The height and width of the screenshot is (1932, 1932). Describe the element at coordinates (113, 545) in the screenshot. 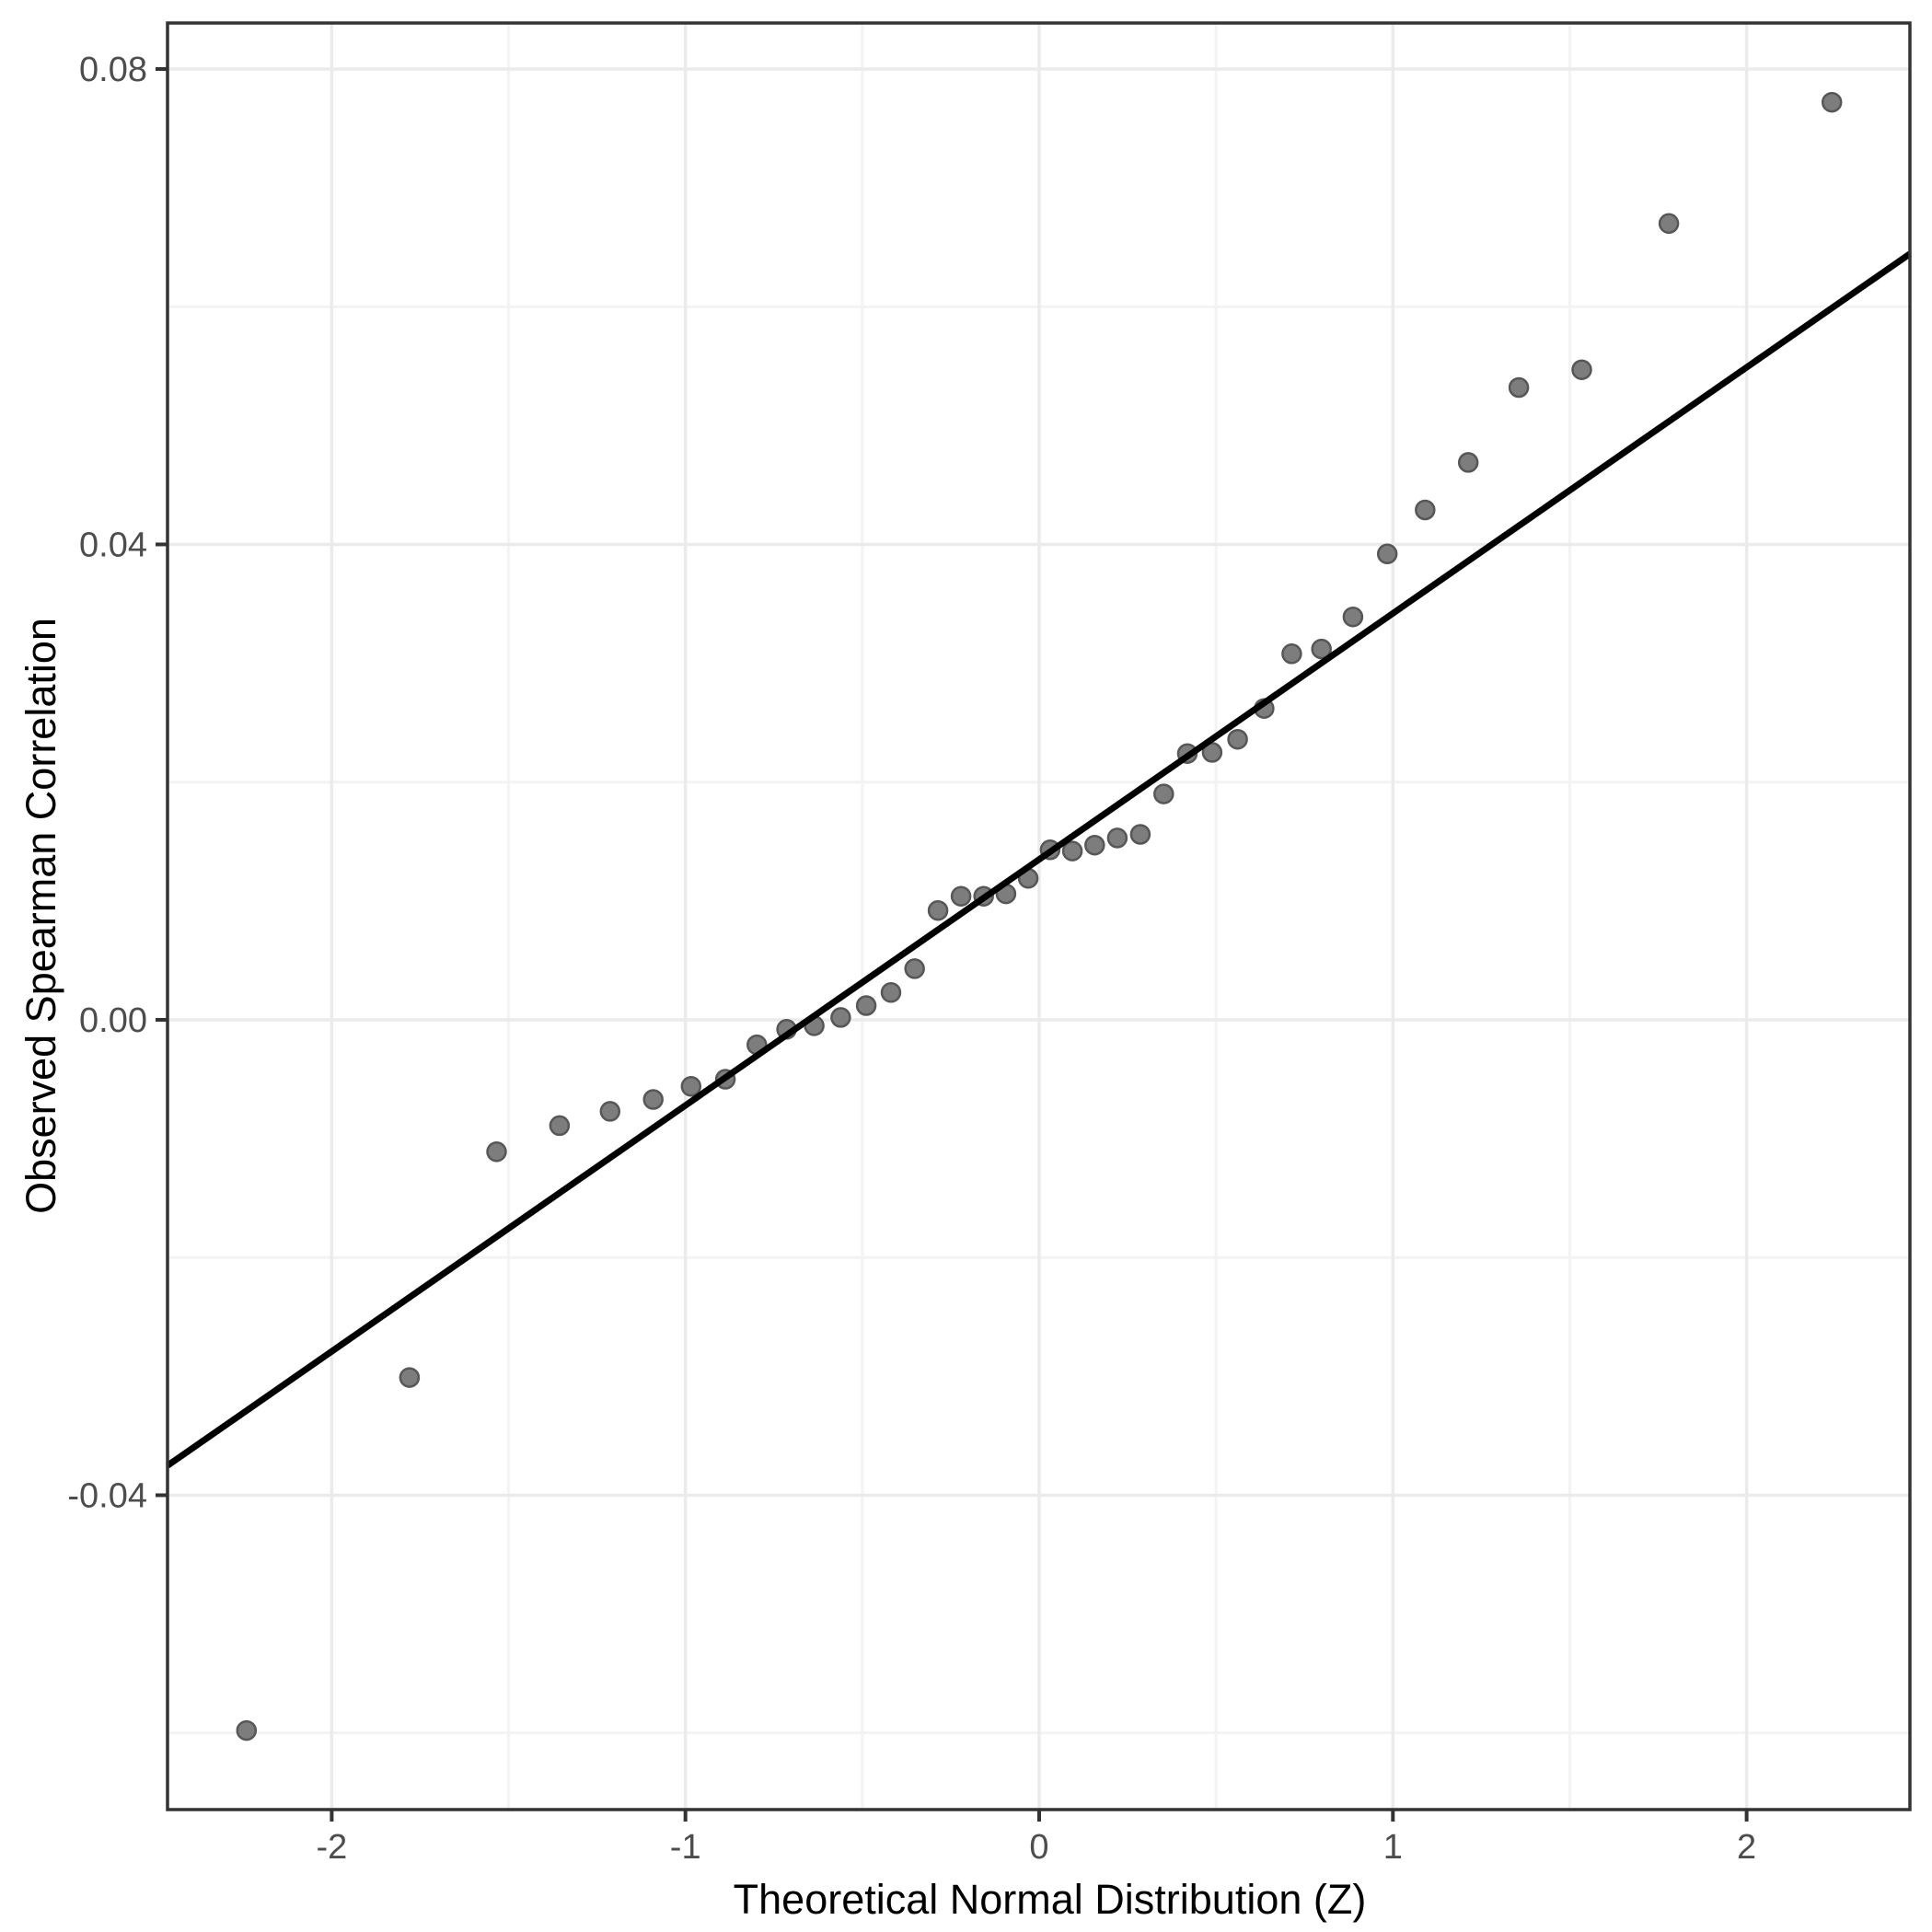

I see `y-tick-label: 0.04` at that location.